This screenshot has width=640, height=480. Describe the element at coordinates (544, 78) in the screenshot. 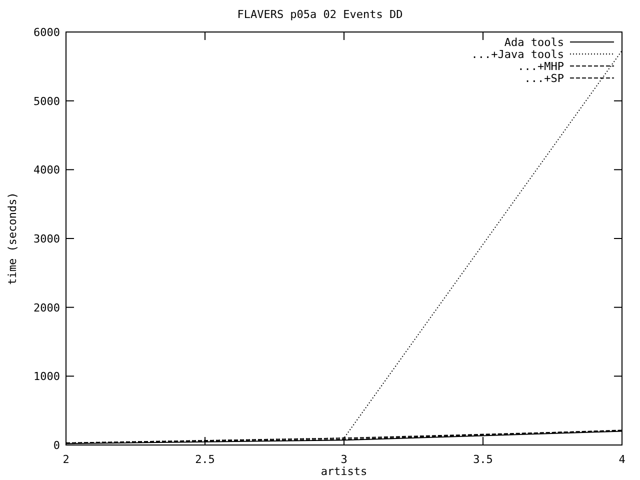

I see `legend-label: ...+SP` at that location.